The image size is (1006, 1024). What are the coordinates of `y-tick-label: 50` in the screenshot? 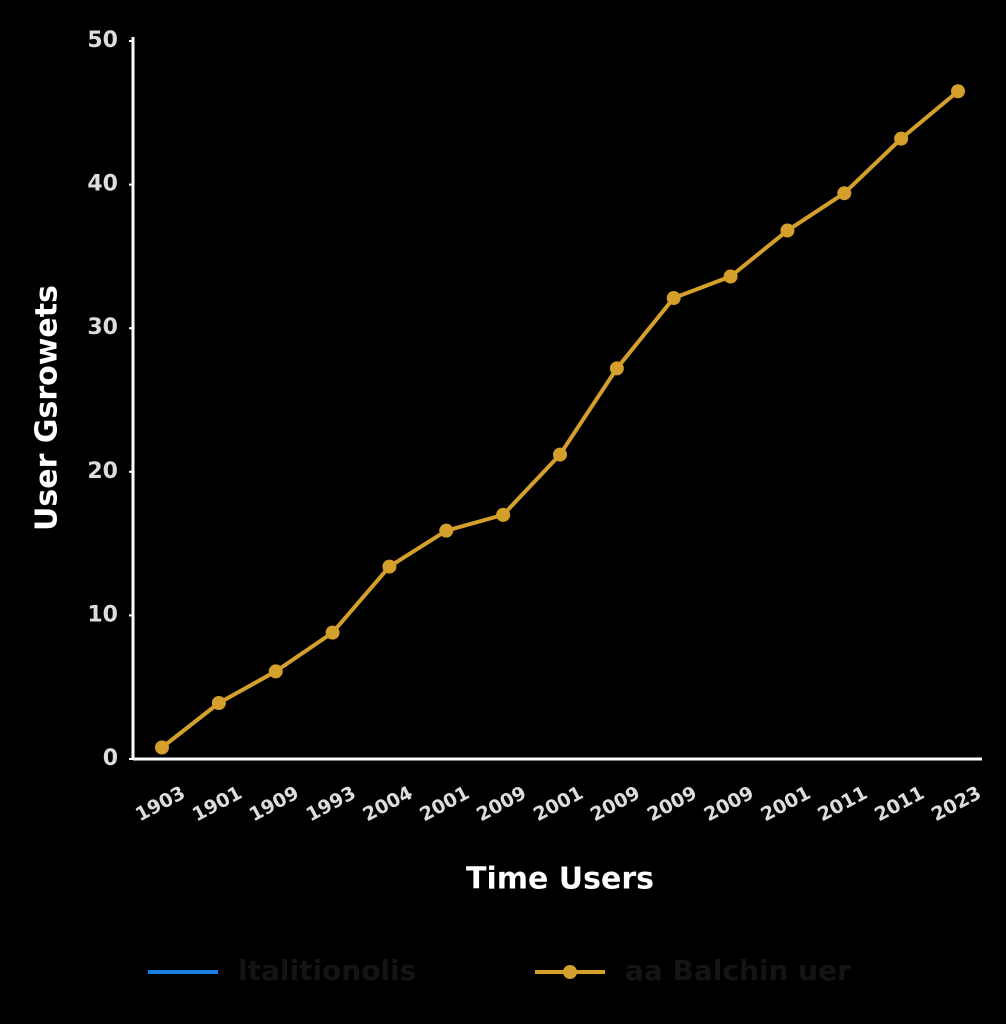 It's located at (102, 40).